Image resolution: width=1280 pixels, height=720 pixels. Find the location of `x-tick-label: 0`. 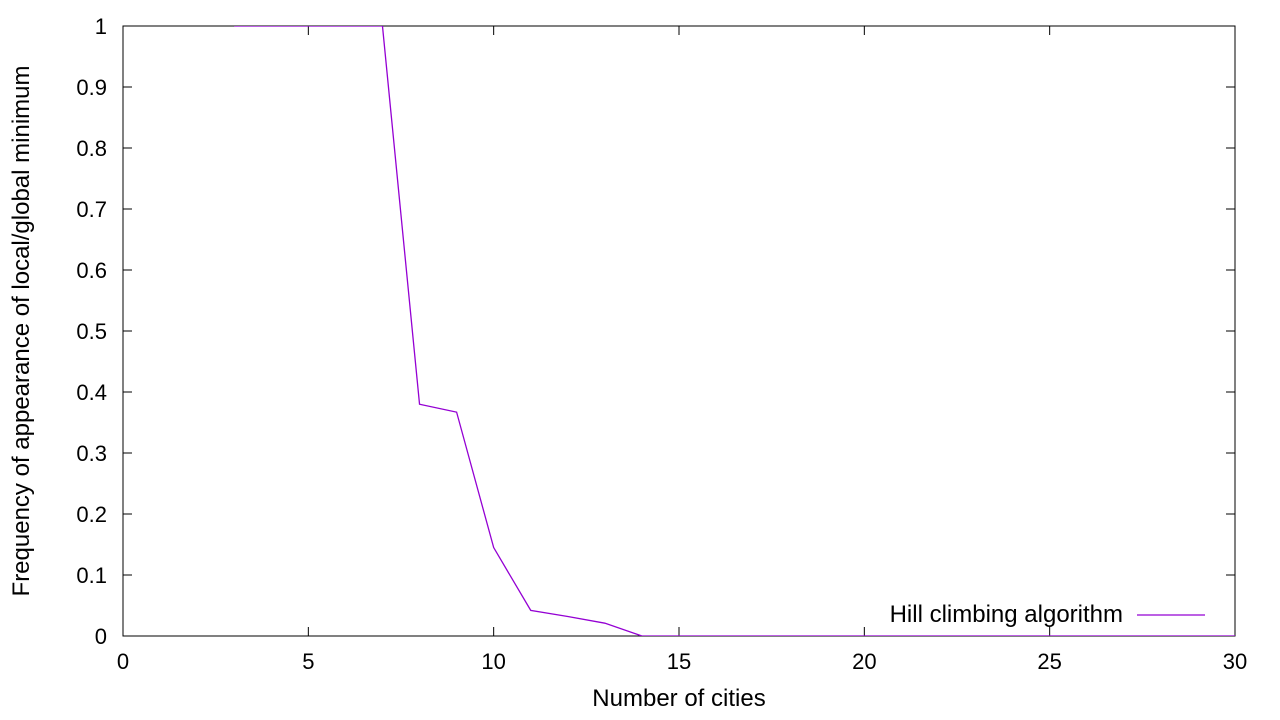

x-tick-label: 0 is located at coordinates (123, 661).